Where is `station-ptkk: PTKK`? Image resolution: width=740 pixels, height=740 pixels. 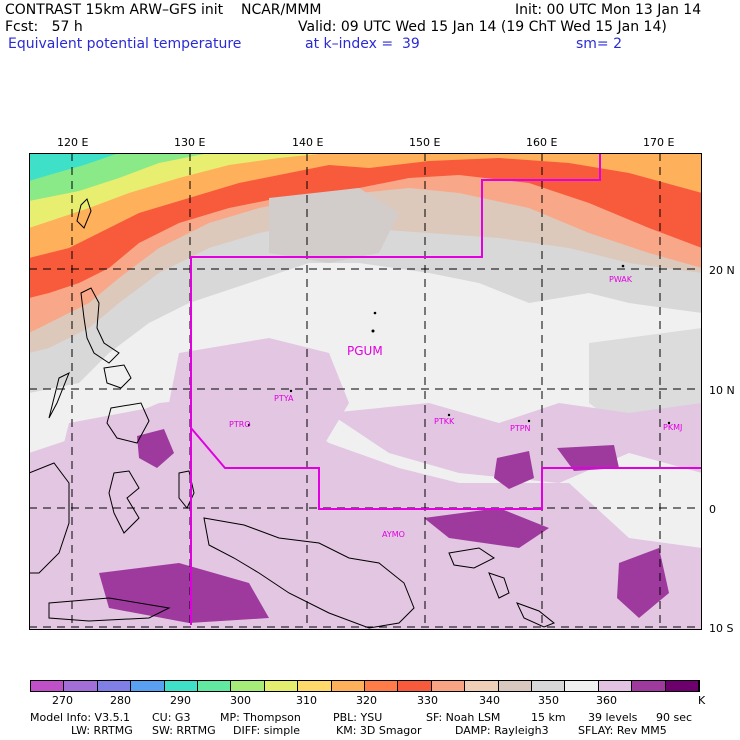
station-ptkk: PTKK is located at coordinates (444, 421).